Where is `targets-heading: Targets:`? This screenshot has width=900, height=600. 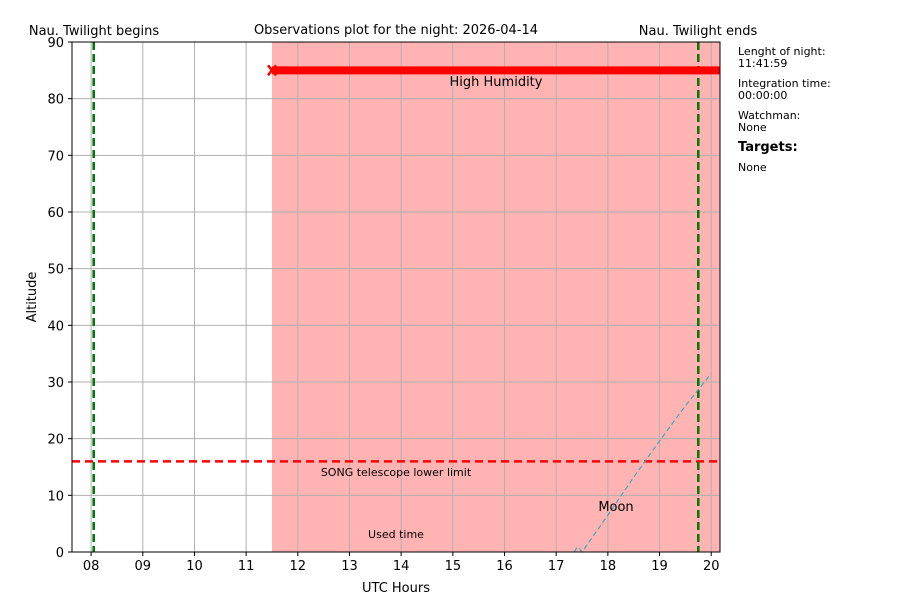 targets-heading: Targets: is located at coordinates (768, 147).